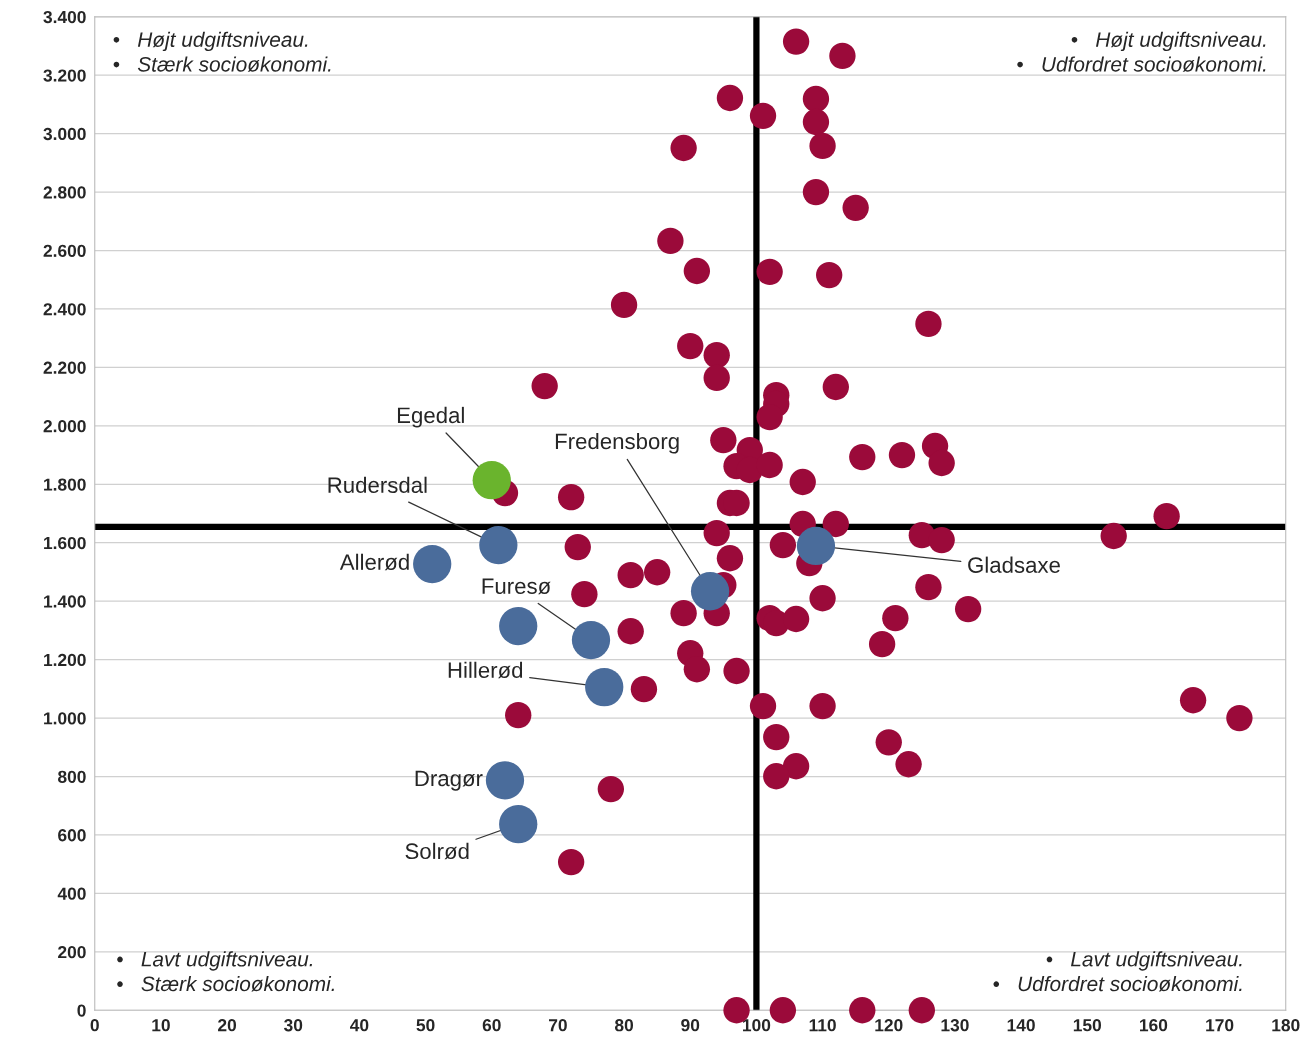 The image size is (1316, 1048). Describe the element at coordinates (65, 660) in the screenshot. I see `y-tick-label: 1.200` at that location.